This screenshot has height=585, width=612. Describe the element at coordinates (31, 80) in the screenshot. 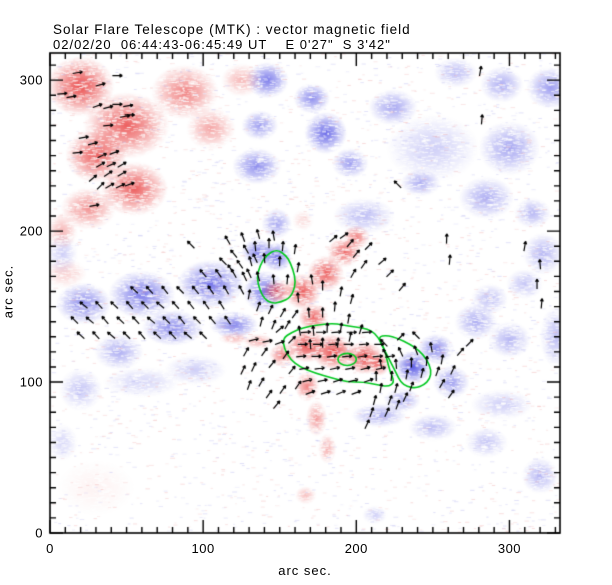

I see `y-tick-label: 300` at that location.